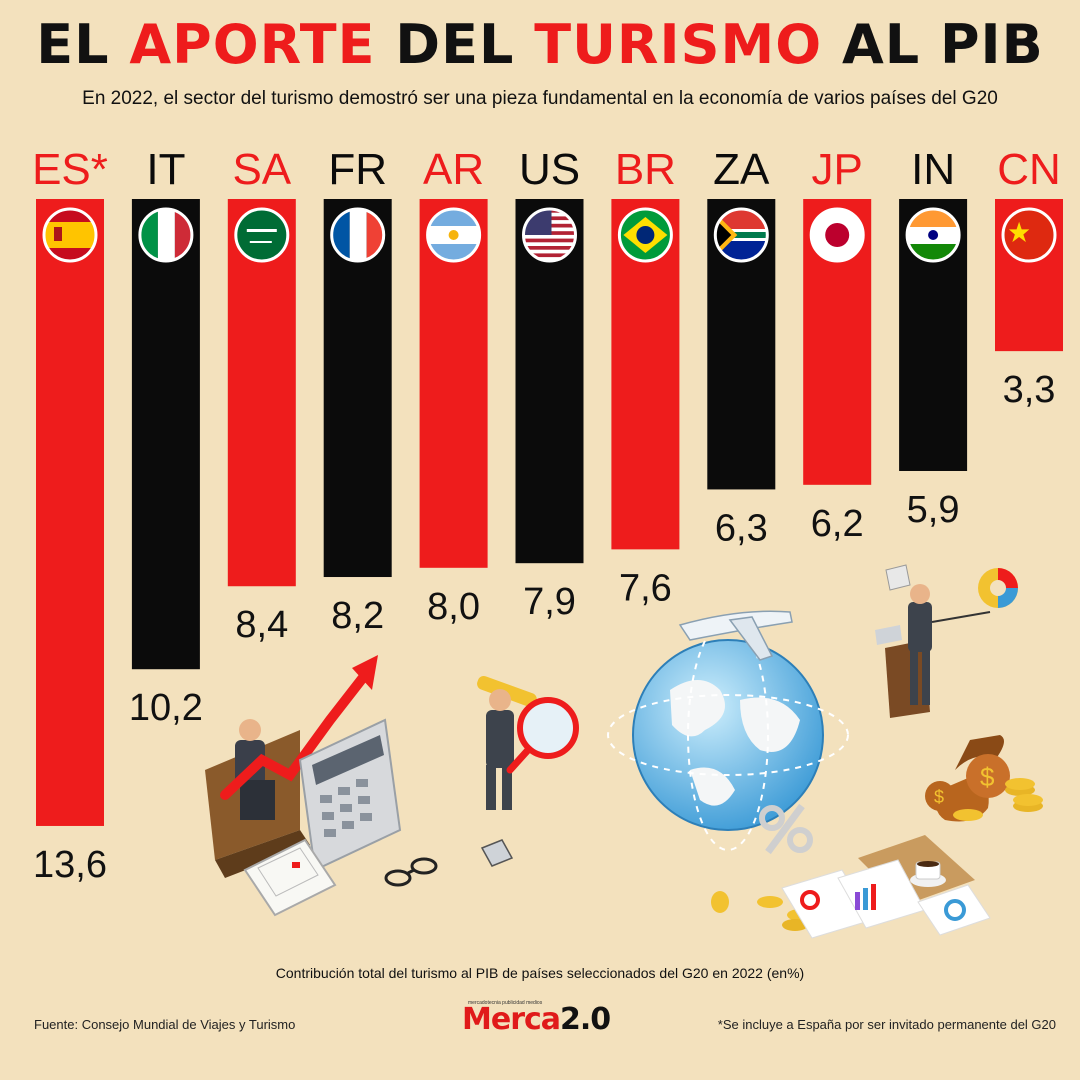 The height and width of the screenshot is (1080, 1080). What do you see at coordinates (645, 588) in the screenshot?
I see `value-label: 7,6` at bounding box center [645, 588].